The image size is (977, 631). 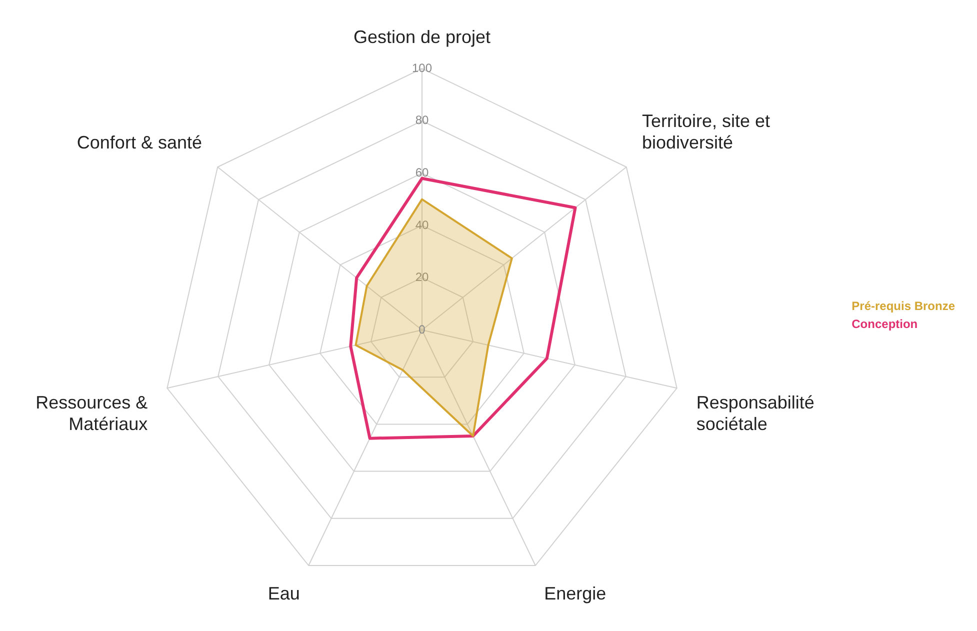 What do you see at coordinates (755, 413) in the screenshot?
I see `spoke-label: Responsabilité sociétale` at bounding box center [755, 413].